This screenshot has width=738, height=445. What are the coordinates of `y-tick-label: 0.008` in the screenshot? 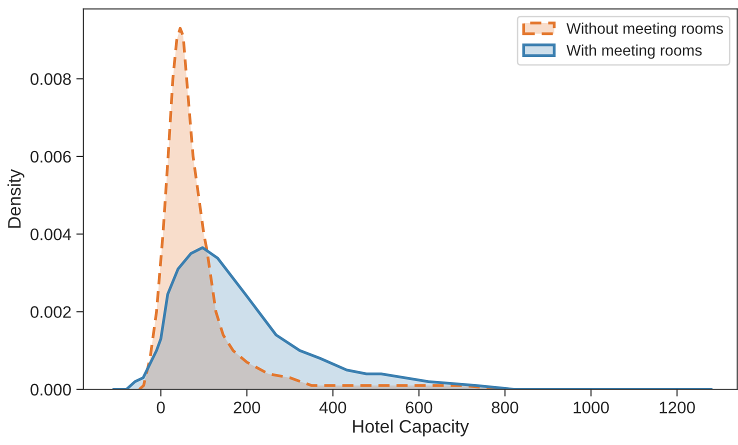 It's located at (50, 79).